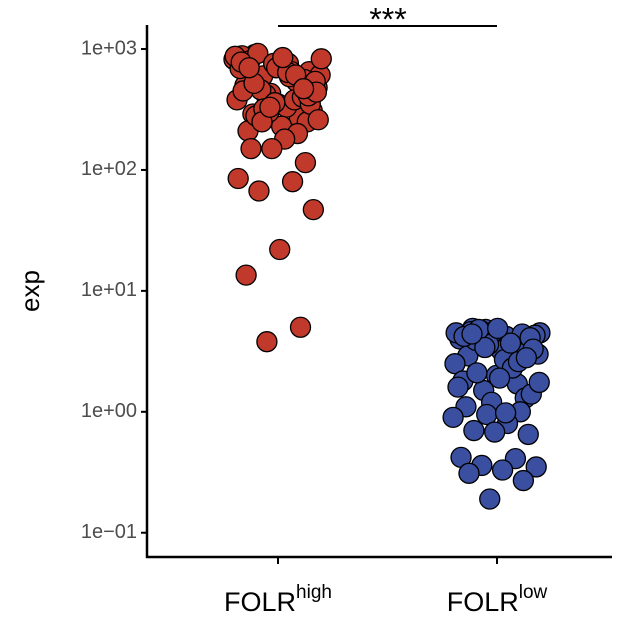 The image size is (627, 625). Describe the element at coordinates (109, 290) in the screenshot. I see `y-tick-label: 1e+01` at that location.